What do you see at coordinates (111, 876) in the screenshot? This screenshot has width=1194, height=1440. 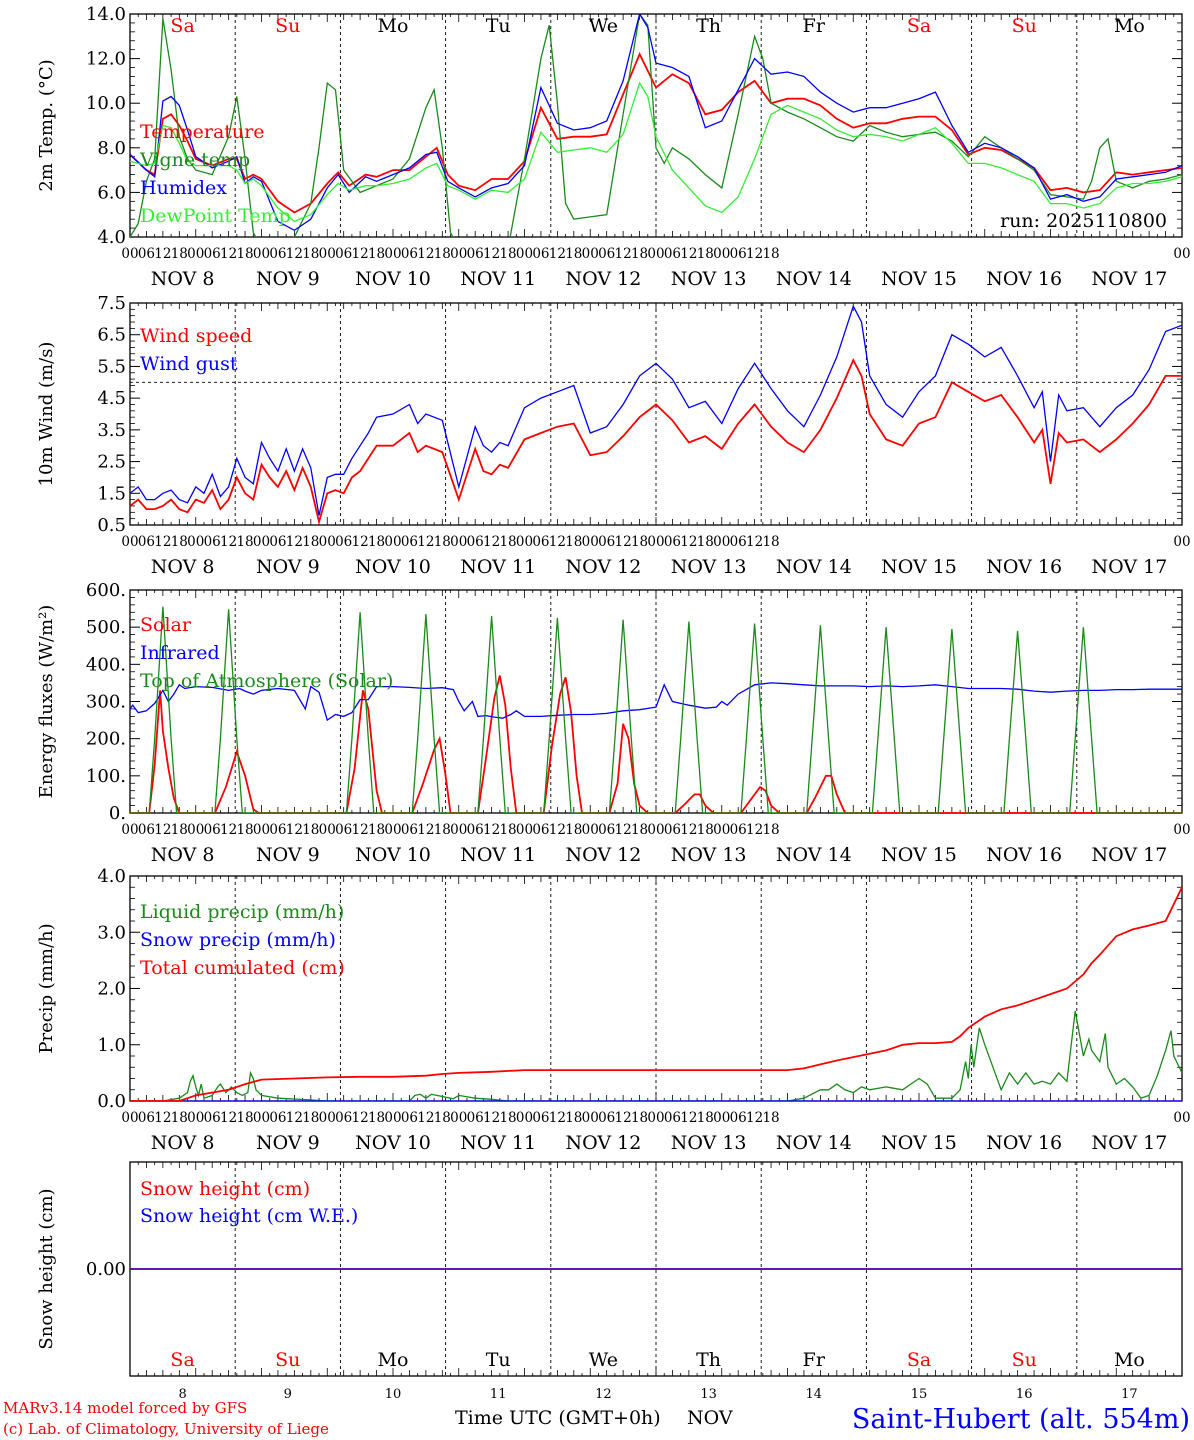 I see `y-tick-label: 4.0` at bounding box center [111, 876].